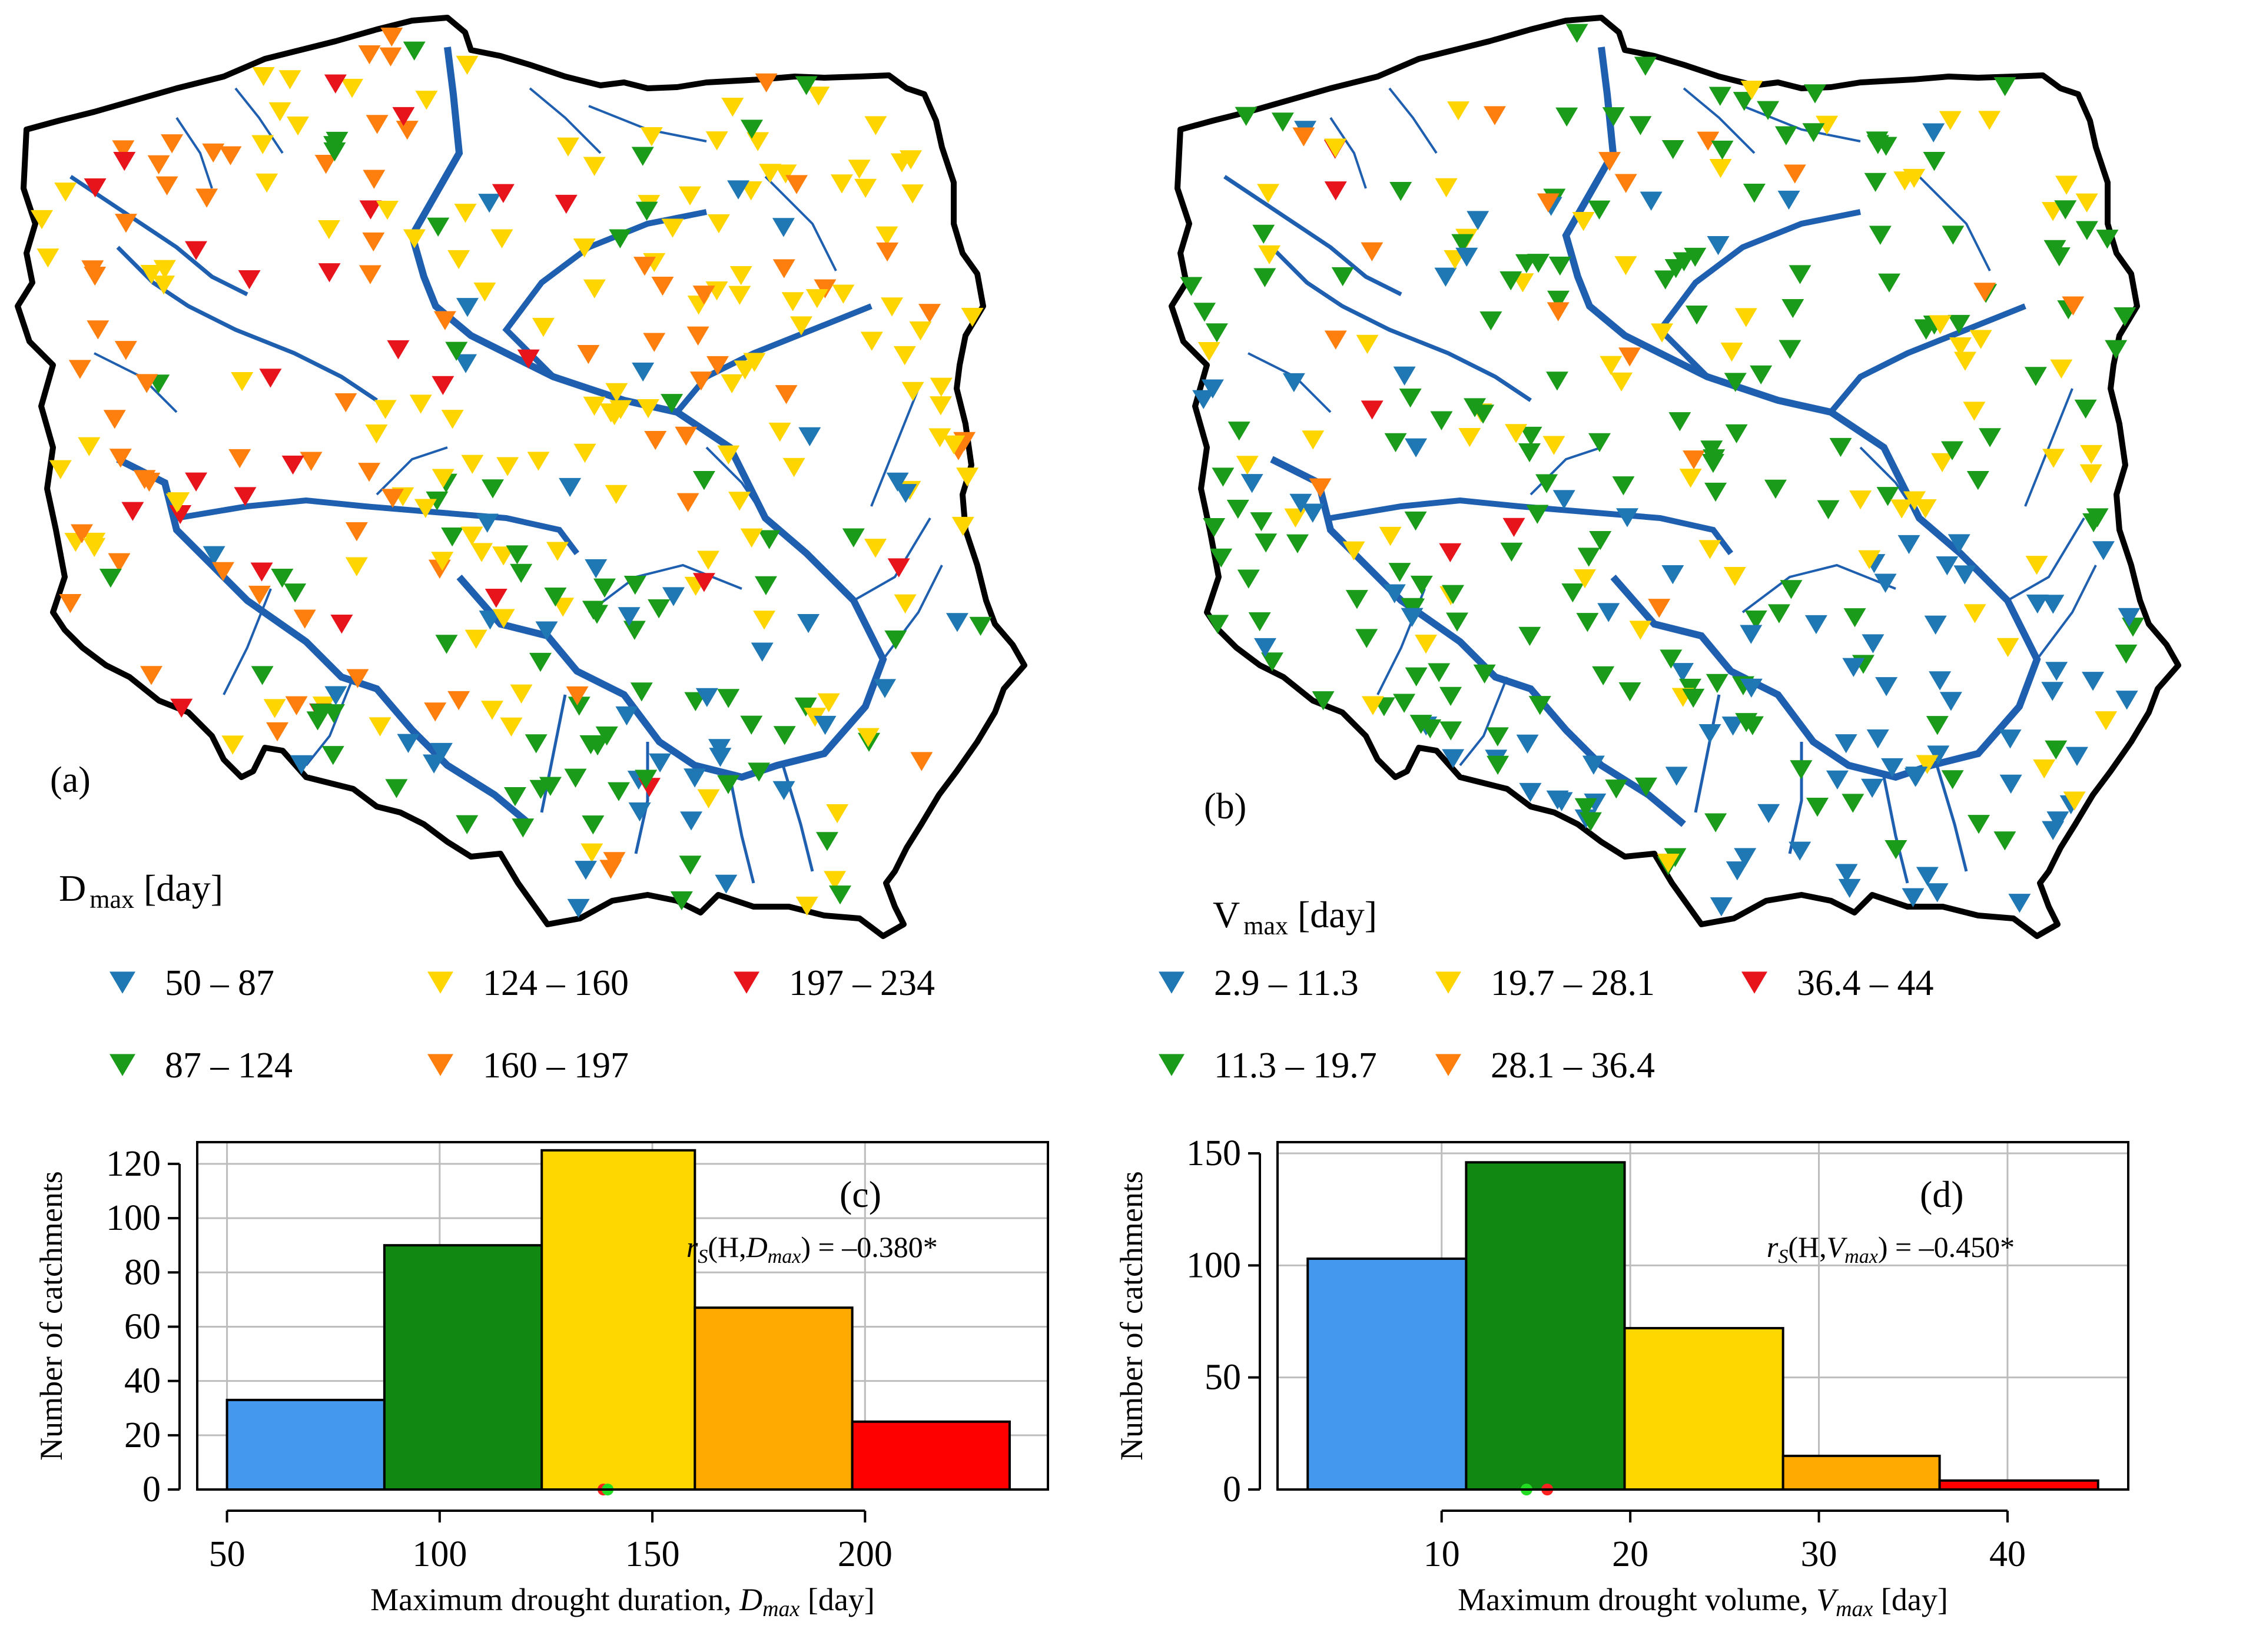 The image size is (2266, 1652). Describe the element at coordinates (220, 983) in the screenshot. I see `dmax-legend-label-1: 50 – 87` at that location.